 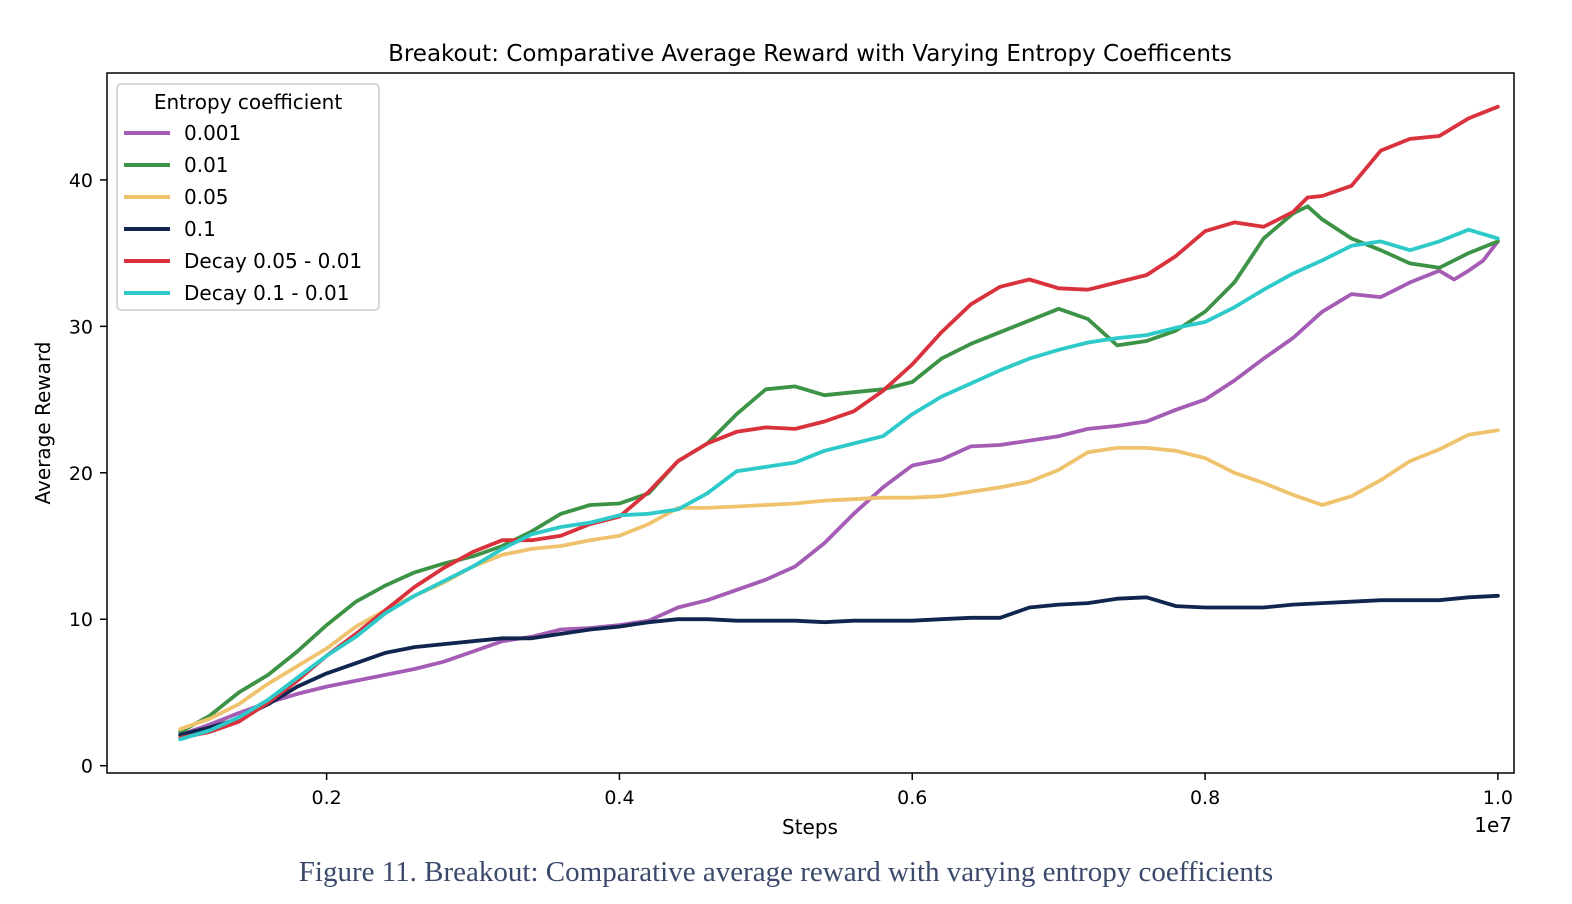 I want to click on y-tick-label: 10, so click(x=81, y=620).